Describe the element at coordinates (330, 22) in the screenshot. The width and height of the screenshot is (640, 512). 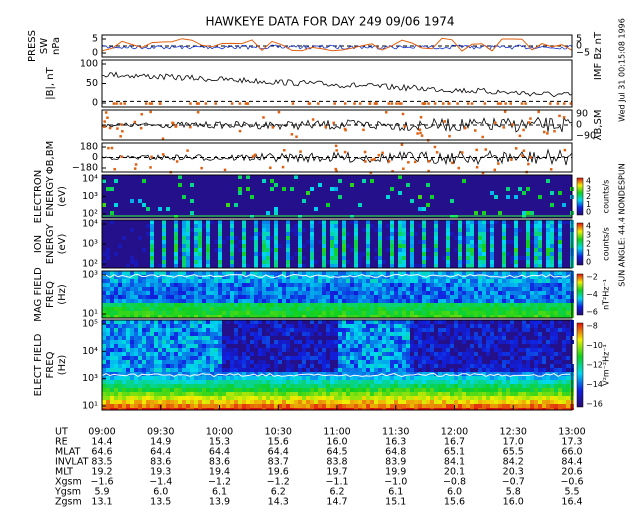
I see `title: HAWKEYE DATA FOR DAY 249 09/06 1974` at that location.